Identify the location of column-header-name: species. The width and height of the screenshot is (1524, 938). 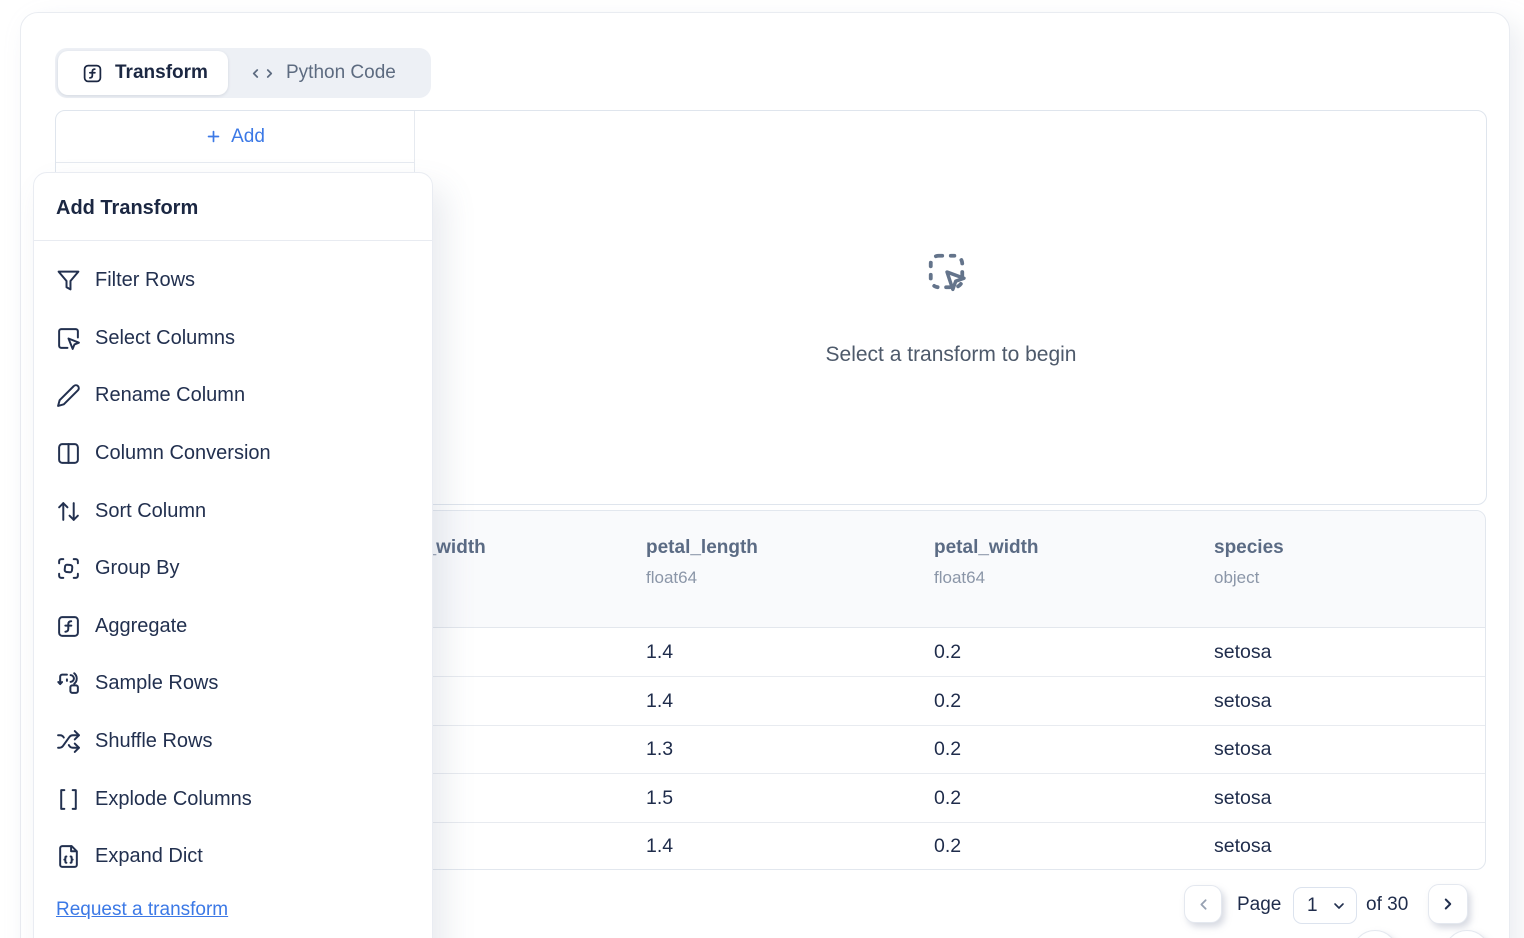
(1249, 547).